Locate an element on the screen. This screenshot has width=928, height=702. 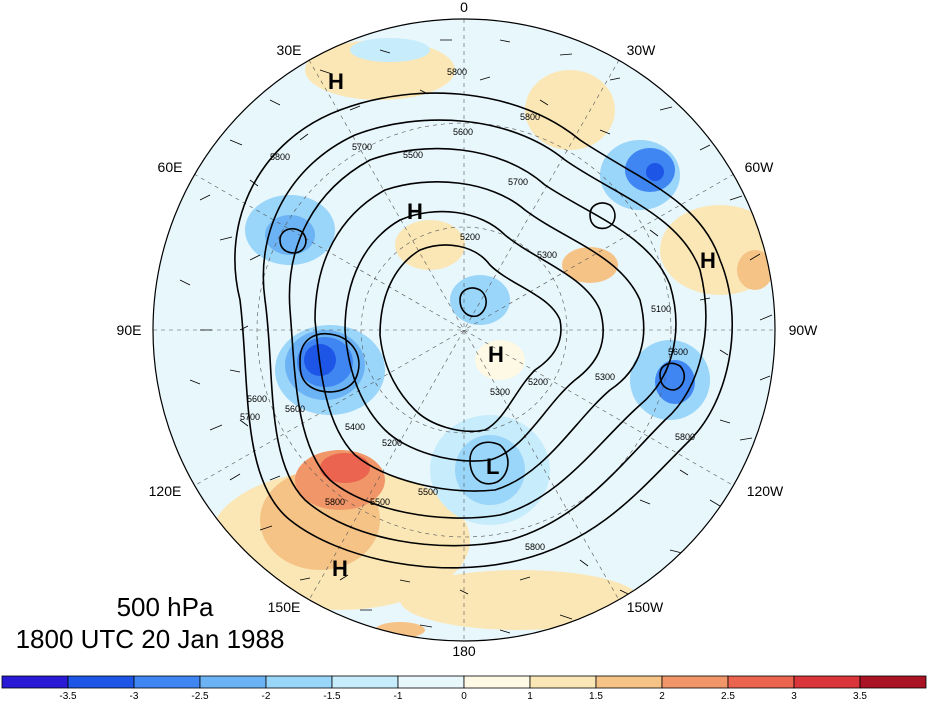
colorbar-tick-label: -1.5 is located at coordinates (332, 696).